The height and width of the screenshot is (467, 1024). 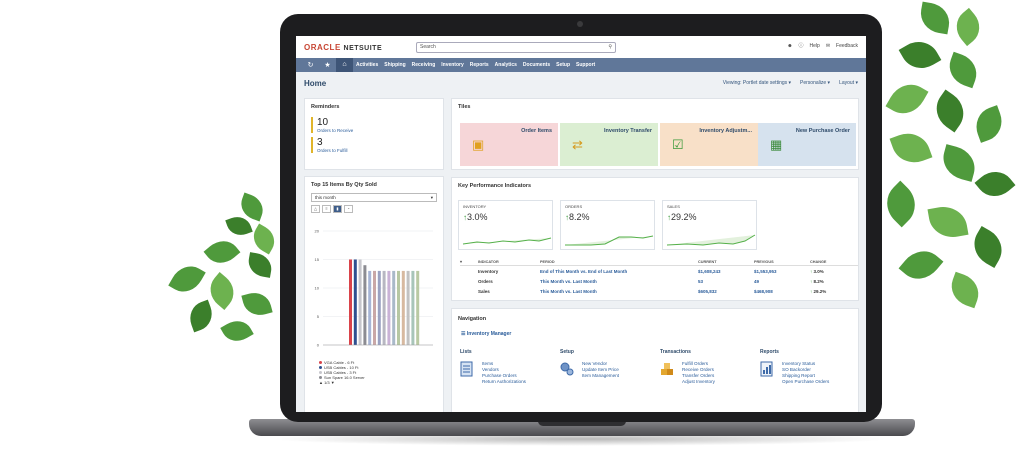 What do you see at coordinates (609, 144) in the screenshot?
I see `tile-inventory-transfer: Inventory Transfer ⇄` at bounding box center [609, 144].